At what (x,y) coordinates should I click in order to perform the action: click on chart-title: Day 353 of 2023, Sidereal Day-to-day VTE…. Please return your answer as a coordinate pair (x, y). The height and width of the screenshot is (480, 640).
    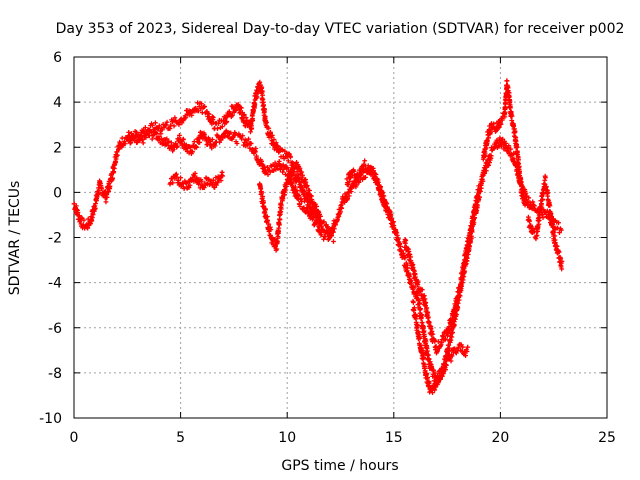
    Looking at the image, I should click on (340, 29).